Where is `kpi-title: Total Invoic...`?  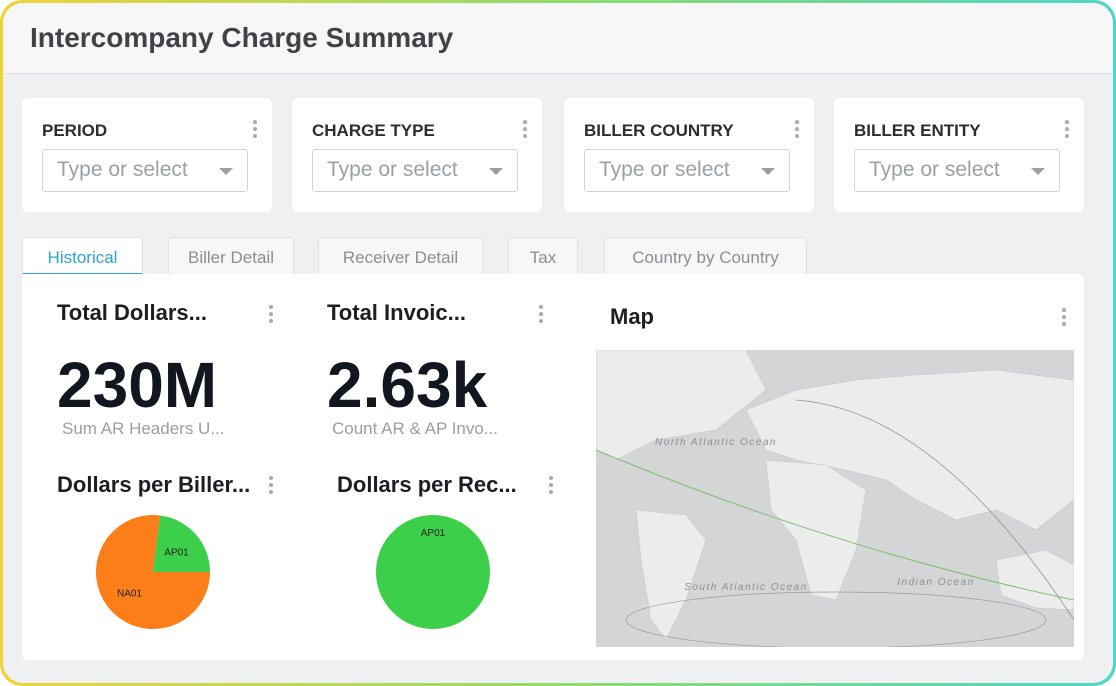 kpi-title: Total Invoic... is located at coordinates (396, 312).